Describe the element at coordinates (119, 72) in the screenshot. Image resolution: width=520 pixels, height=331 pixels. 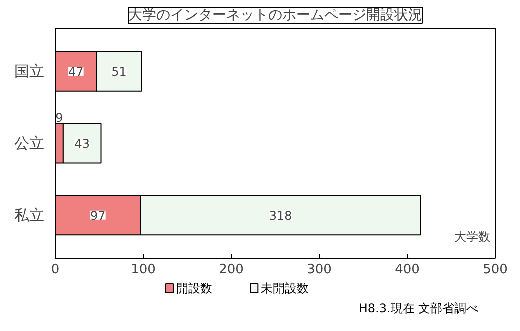
I see `data-label: 51` at that location.